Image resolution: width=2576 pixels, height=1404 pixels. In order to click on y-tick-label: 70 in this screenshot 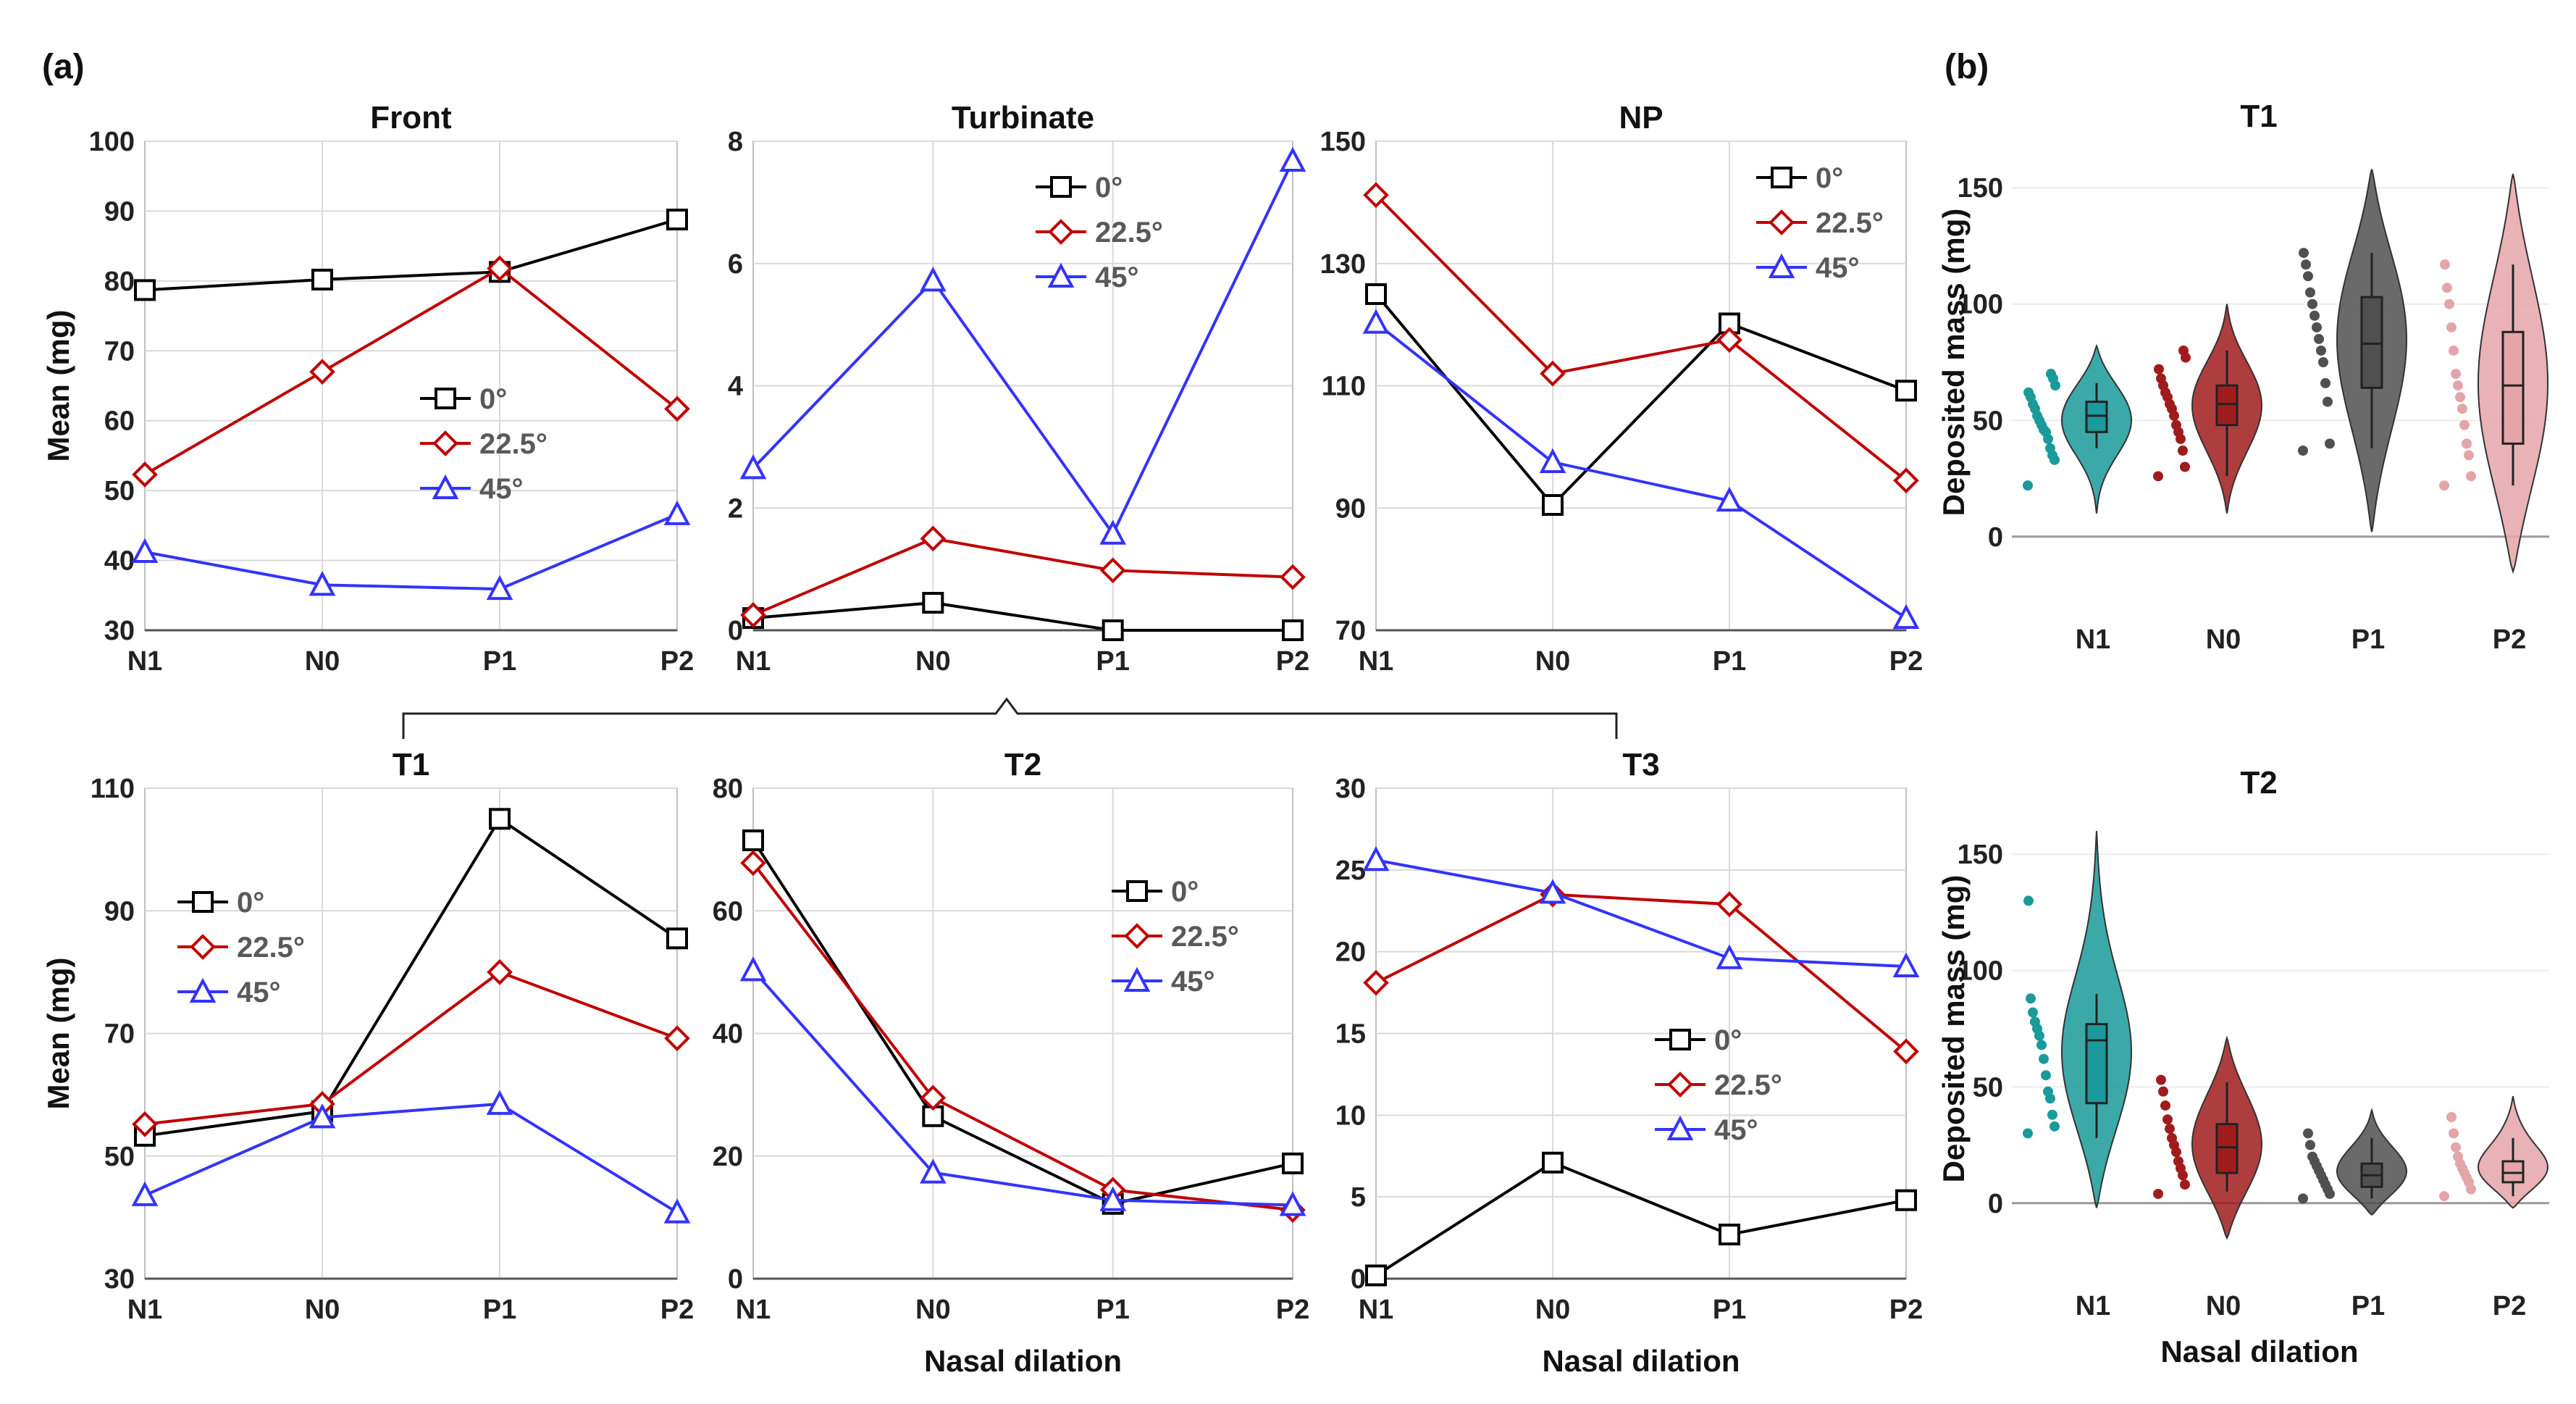, I will do `click(1350, 631)`.